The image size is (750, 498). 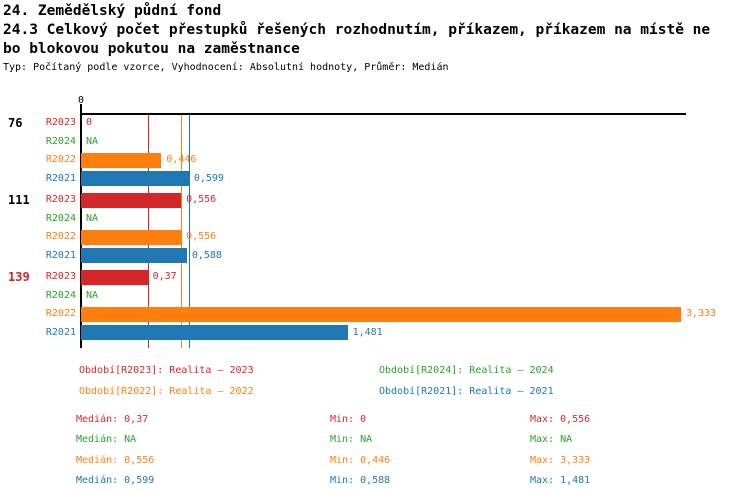 What do you see at coordinates (81, 100) in the screenshot?
I see `x-axis-tick-0: 0` at bounding box center [81, 100].